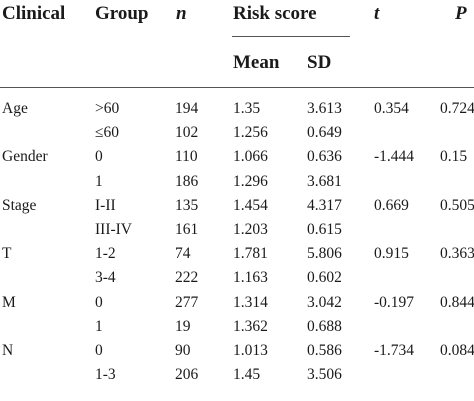  I want to click on cell-sd: 0.636, so click(324, 156).